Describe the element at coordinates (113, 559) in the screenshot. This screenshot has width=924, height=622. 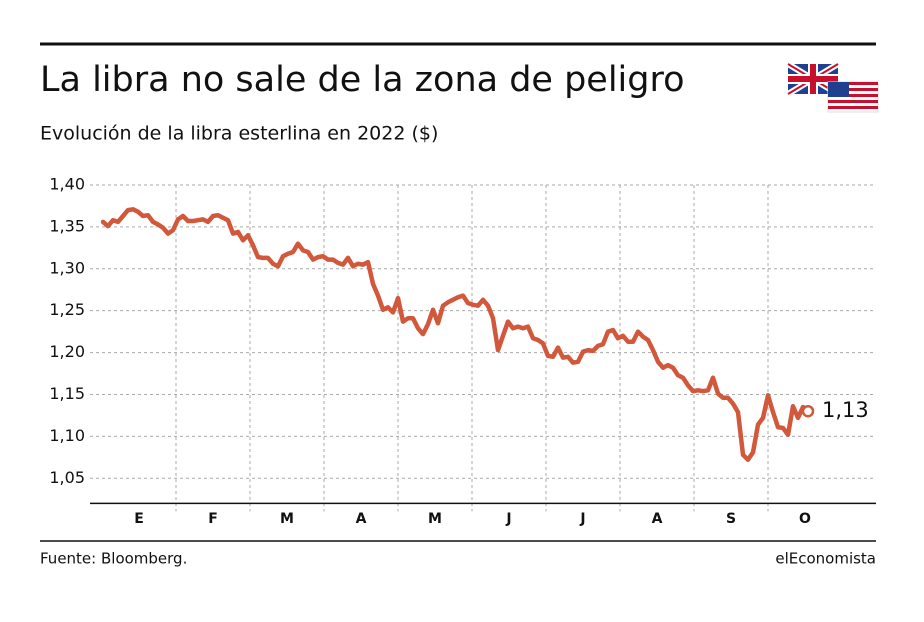
I see `source: Fuente: Bloomberg.` at that location.